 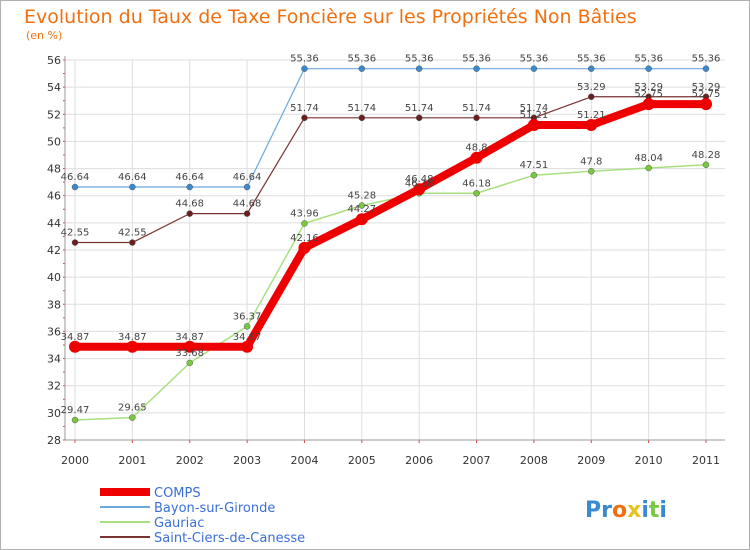 What do you see at coordinates (54, 87) in the screenshot?
I see `y-tick-label: 54` at bounding box center [54, 87].